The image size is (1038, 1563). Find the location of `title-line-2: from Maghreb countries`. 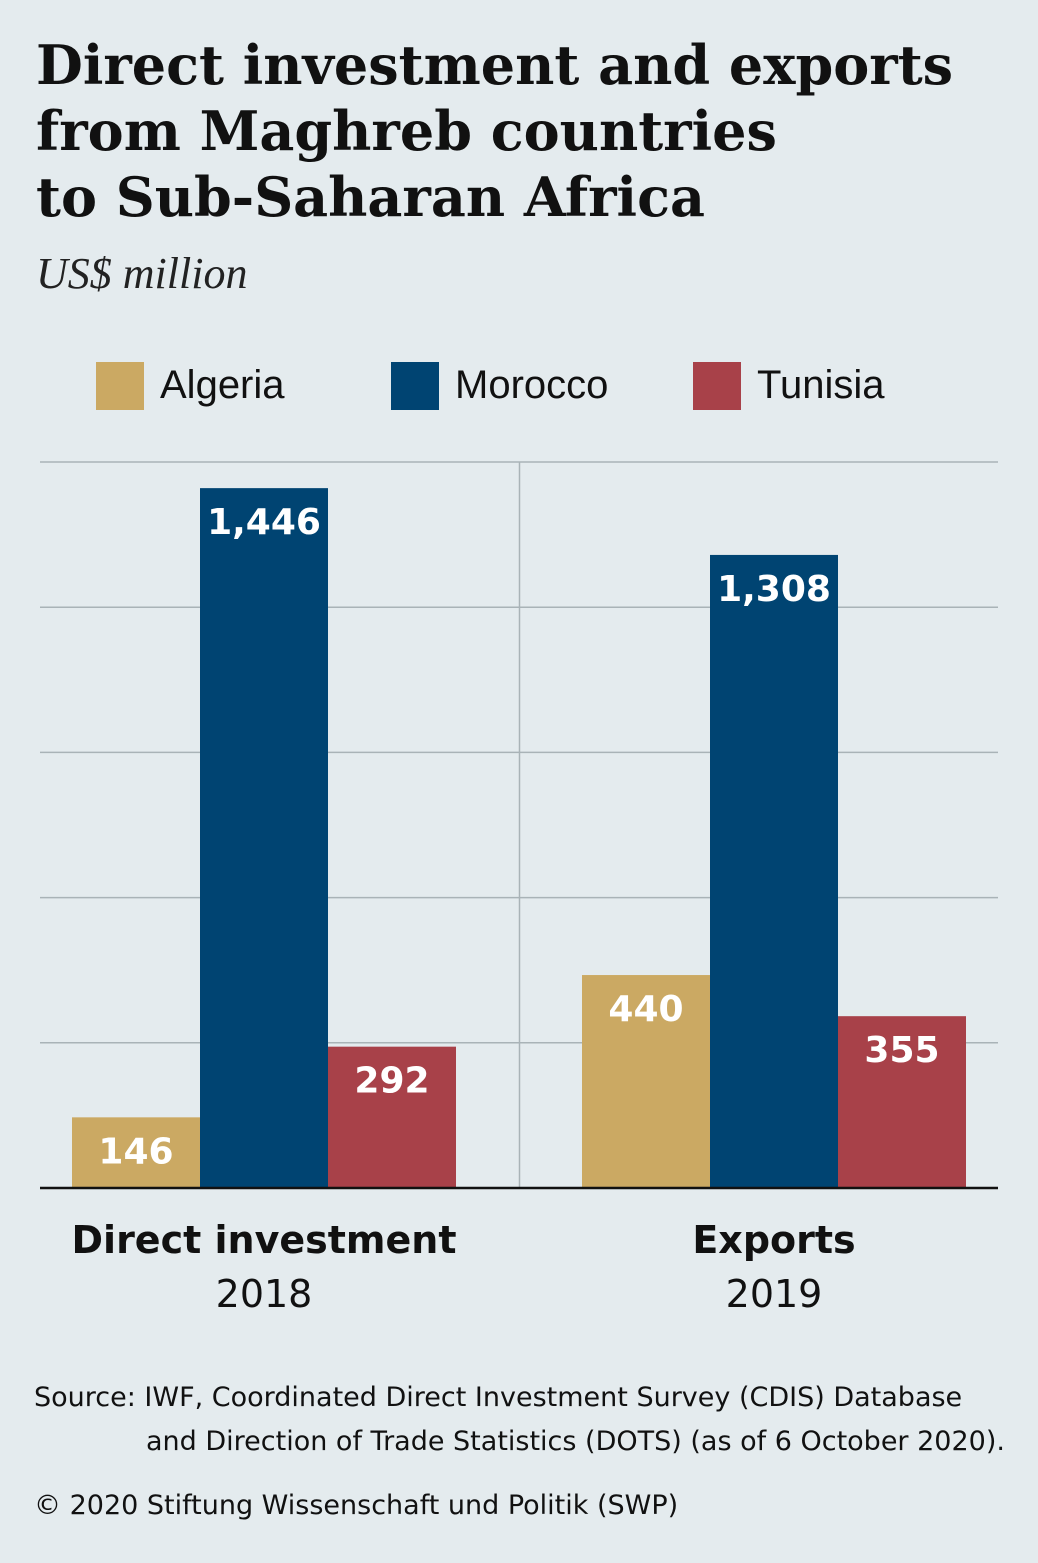

title-line-2: from Maghreb countries is located at coordinates (406, 131).